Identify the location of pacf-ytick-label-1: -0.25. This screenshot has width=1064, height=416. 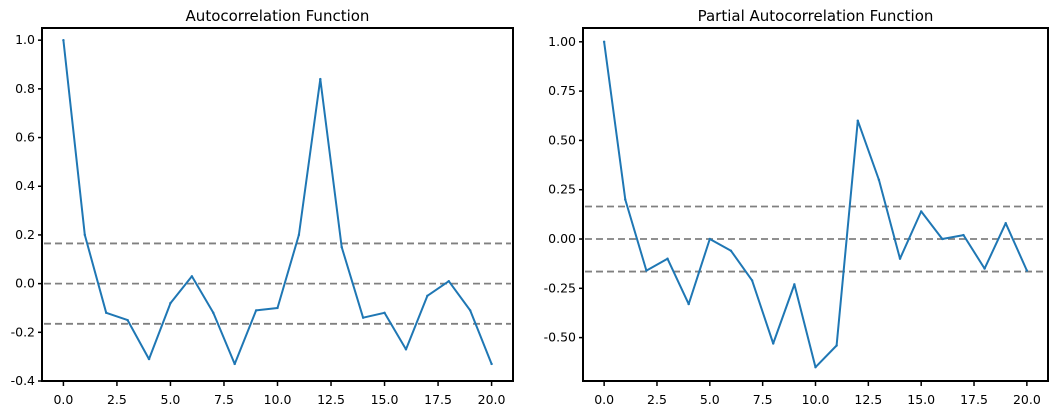
(560, 287).